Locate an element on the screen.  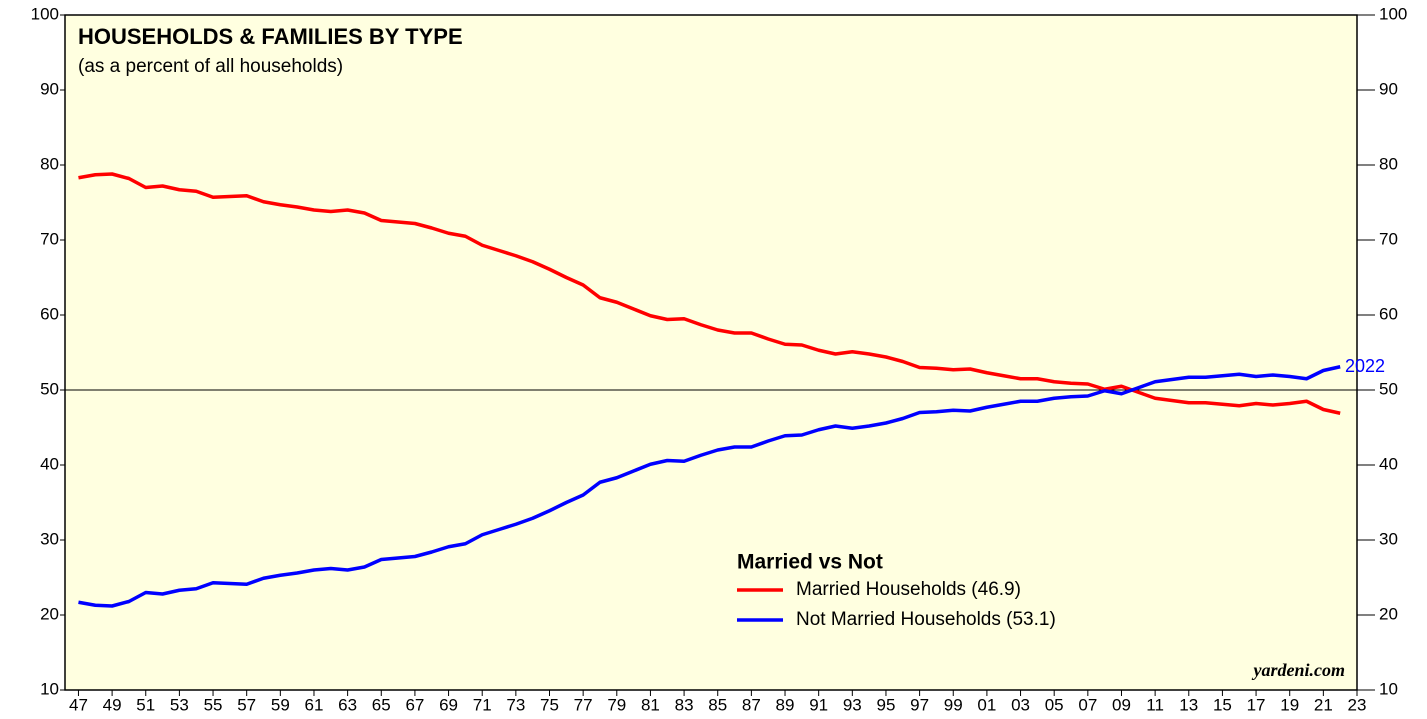
y-tick-label: 90 is located at coordinates (49, 88).